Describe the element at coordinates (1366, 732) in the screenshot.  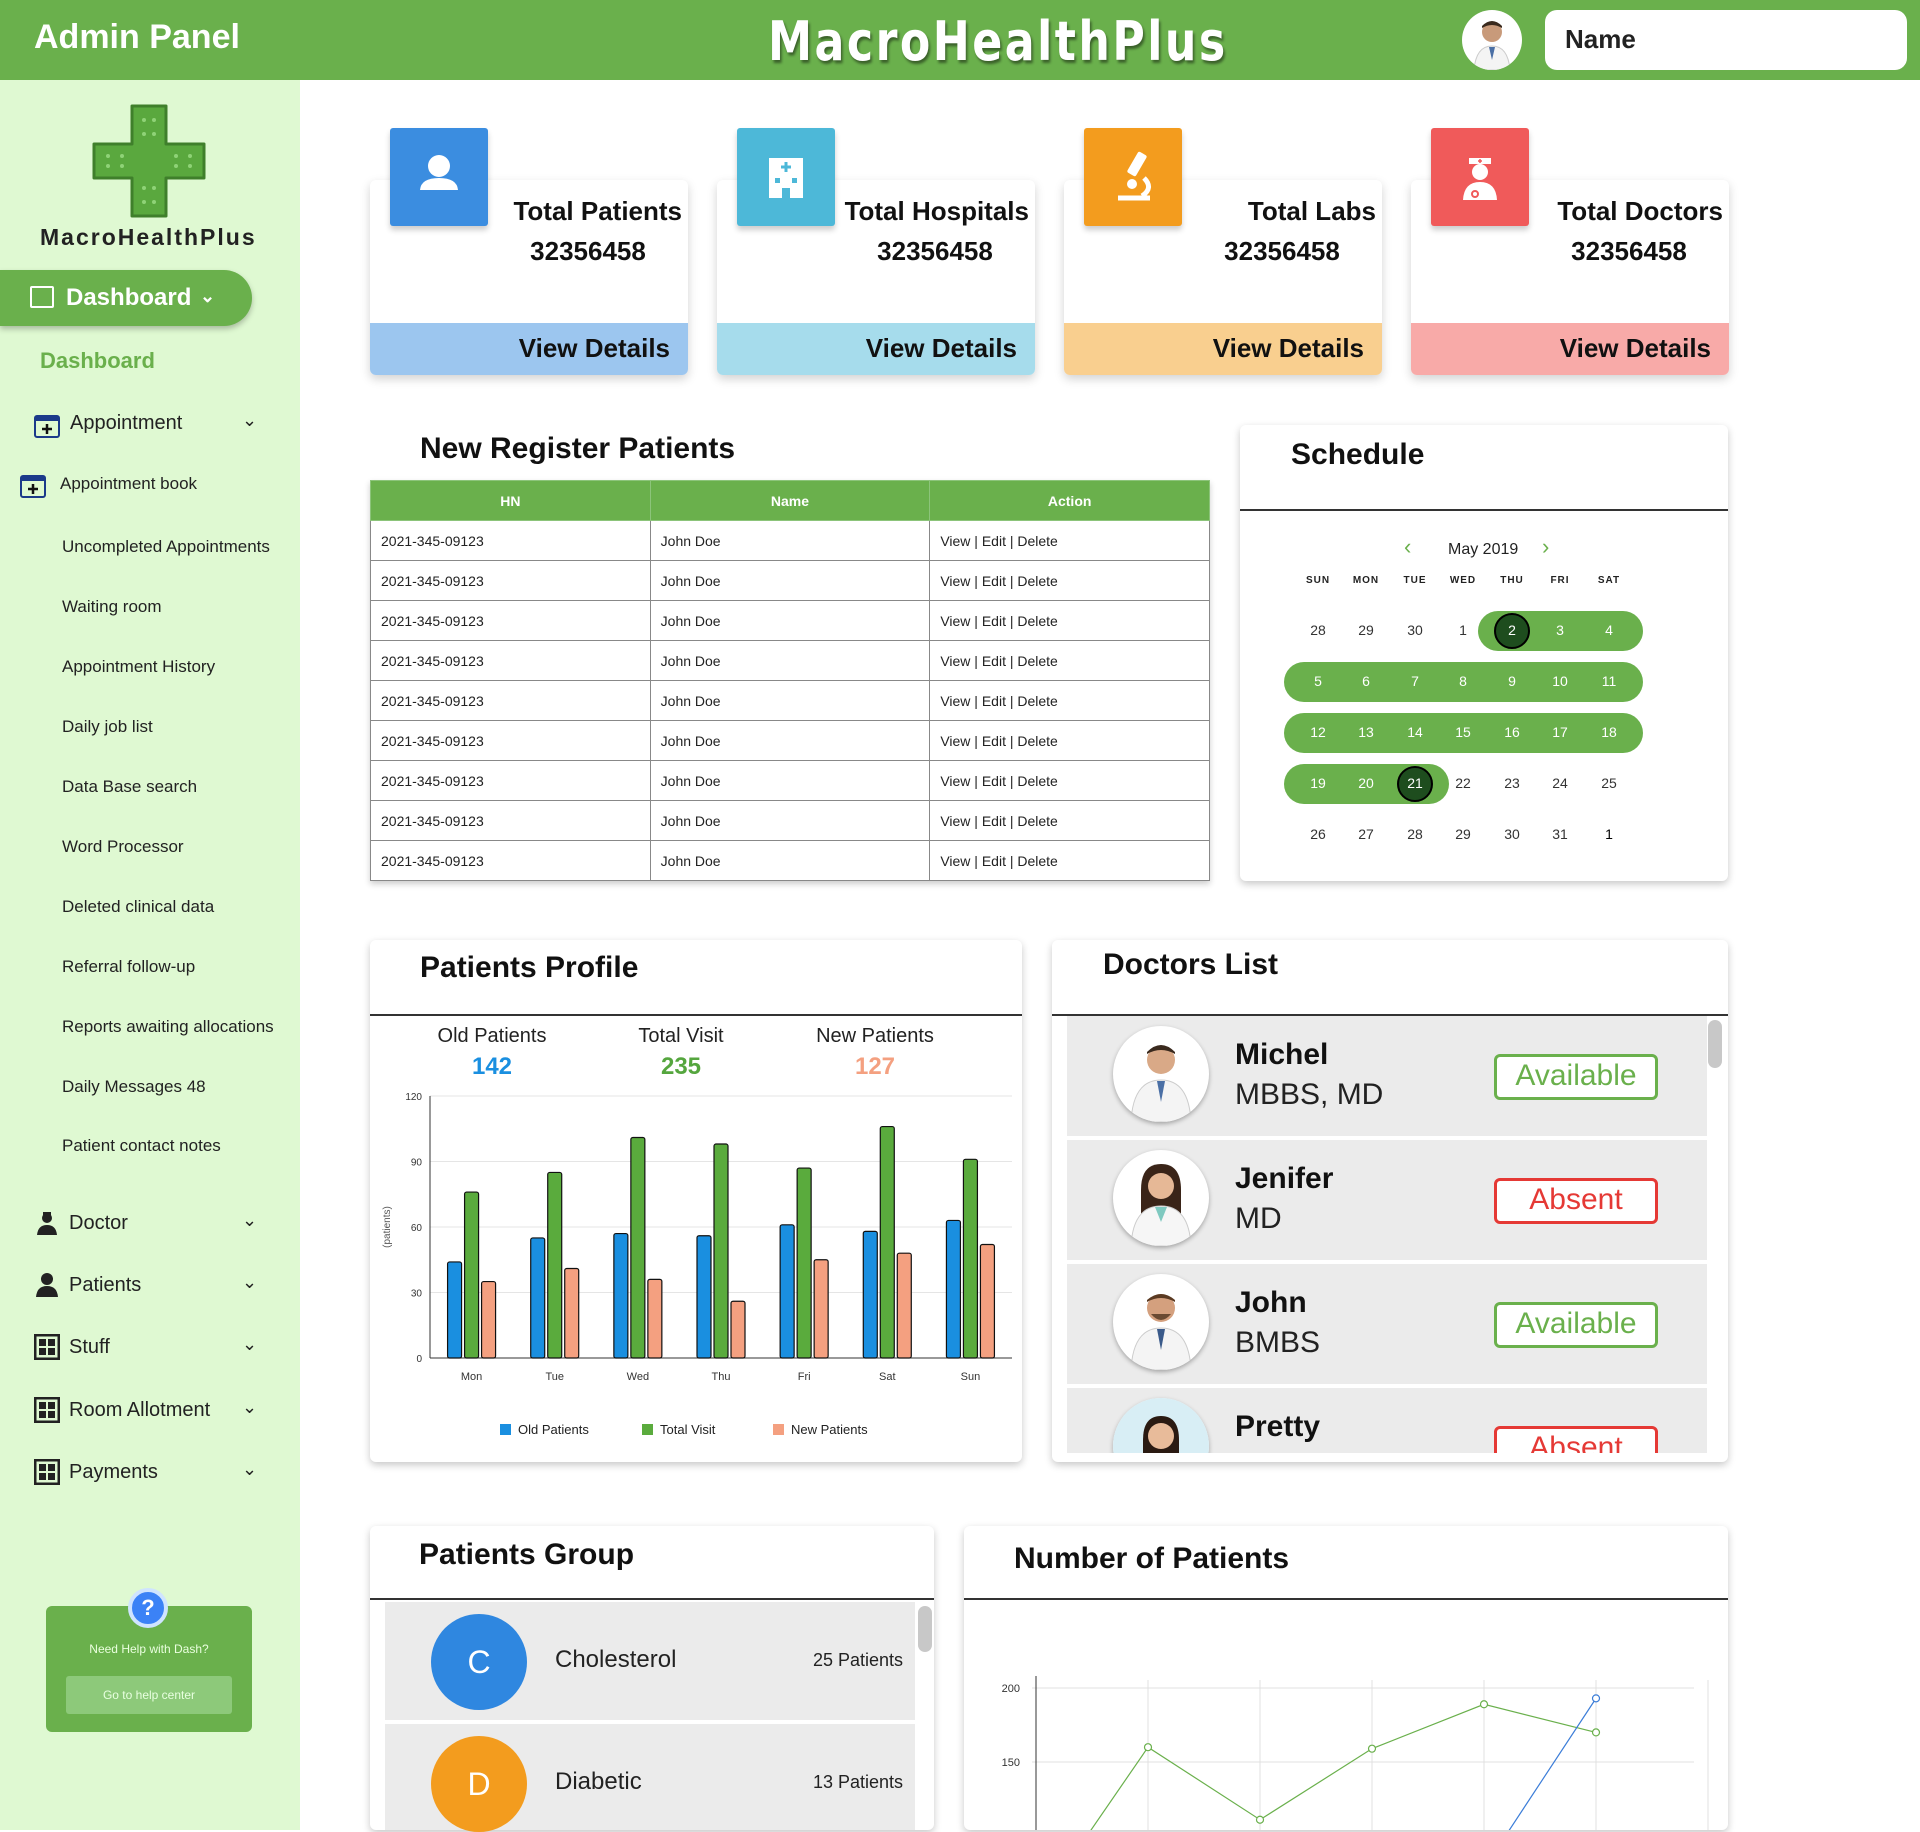
I see `calendar-day: 13` at that location.